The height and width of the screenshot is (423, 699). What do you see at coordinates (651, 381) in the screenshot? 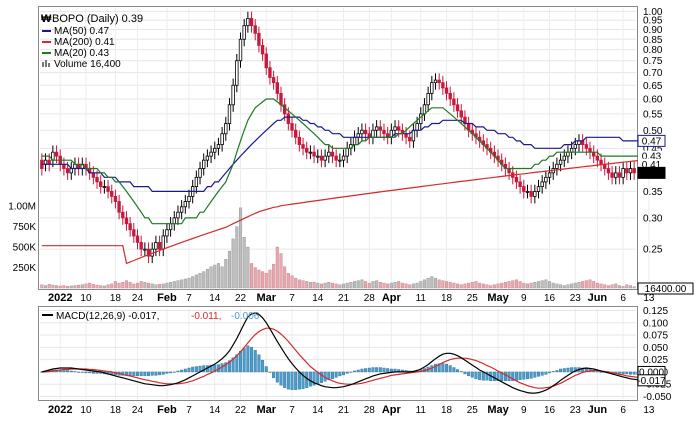
I see `macd-badge-1: -0.017` at bounding box center [651, 381].